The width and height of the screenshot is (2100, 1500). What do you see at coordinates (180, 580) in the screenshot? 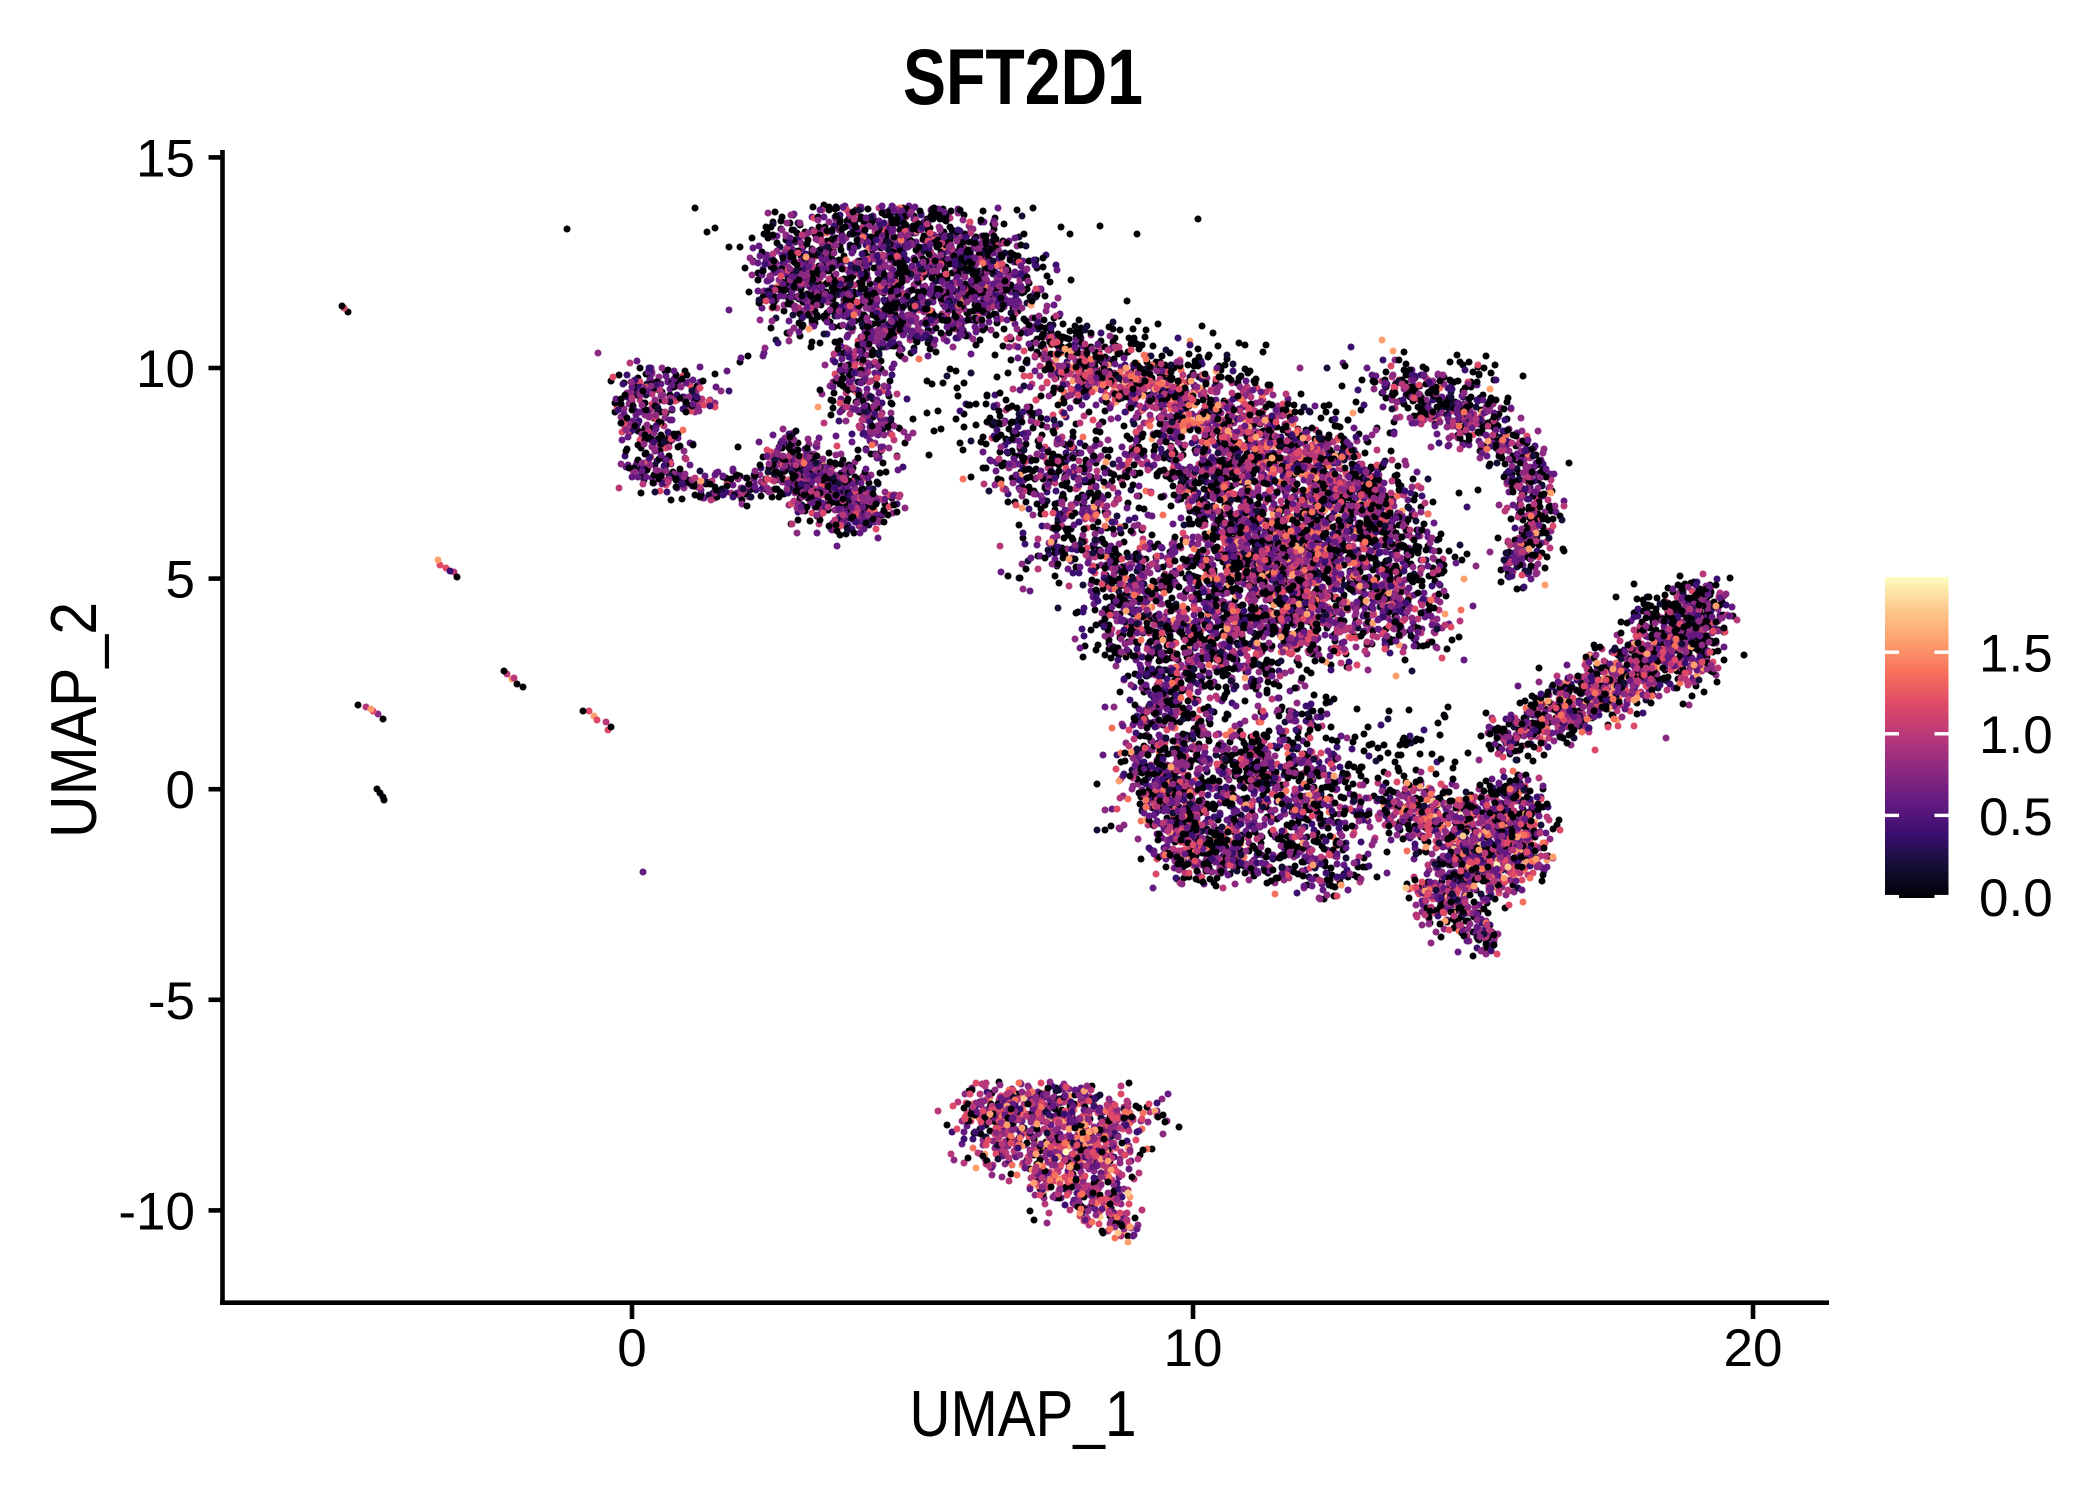
I see `svg-text: 5` at bounding box center [180, 580].